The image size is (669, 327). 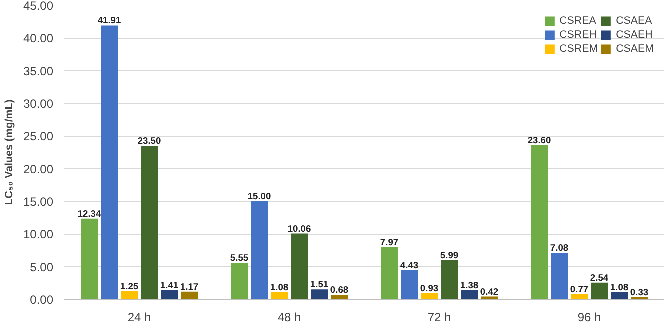 What do you see at coordinates (169, 285) in the screenshot?
I see `data-label: 1.41` at bounding box center [169, 285].